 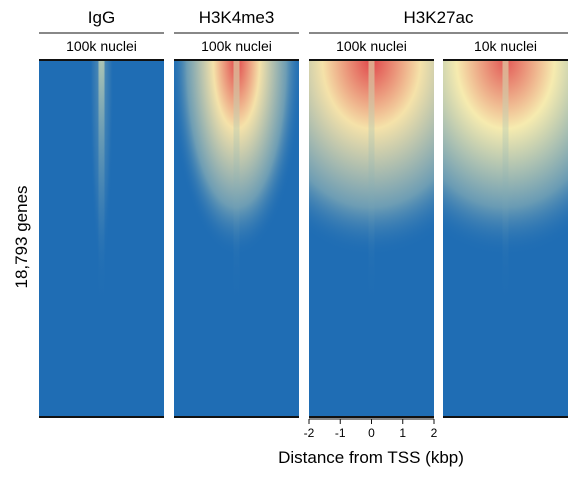 I want to click on x-tick-label: 0, so click(x=371, y=433).